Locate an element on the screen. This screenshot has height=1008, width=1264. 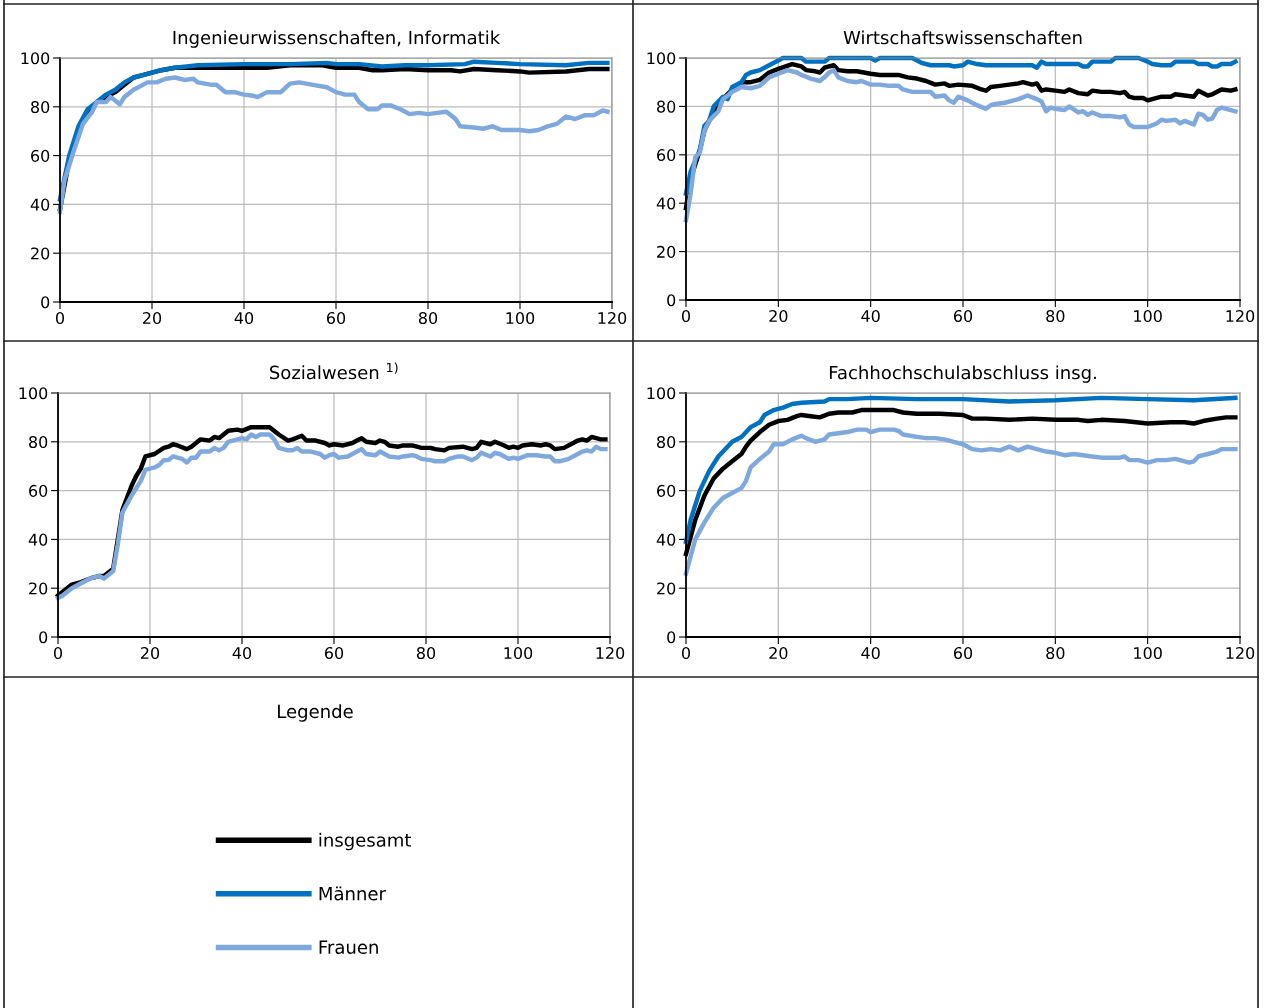
chart-title: Ingenieurwissenschaften, Informatik is located at coordinates (337, 39).